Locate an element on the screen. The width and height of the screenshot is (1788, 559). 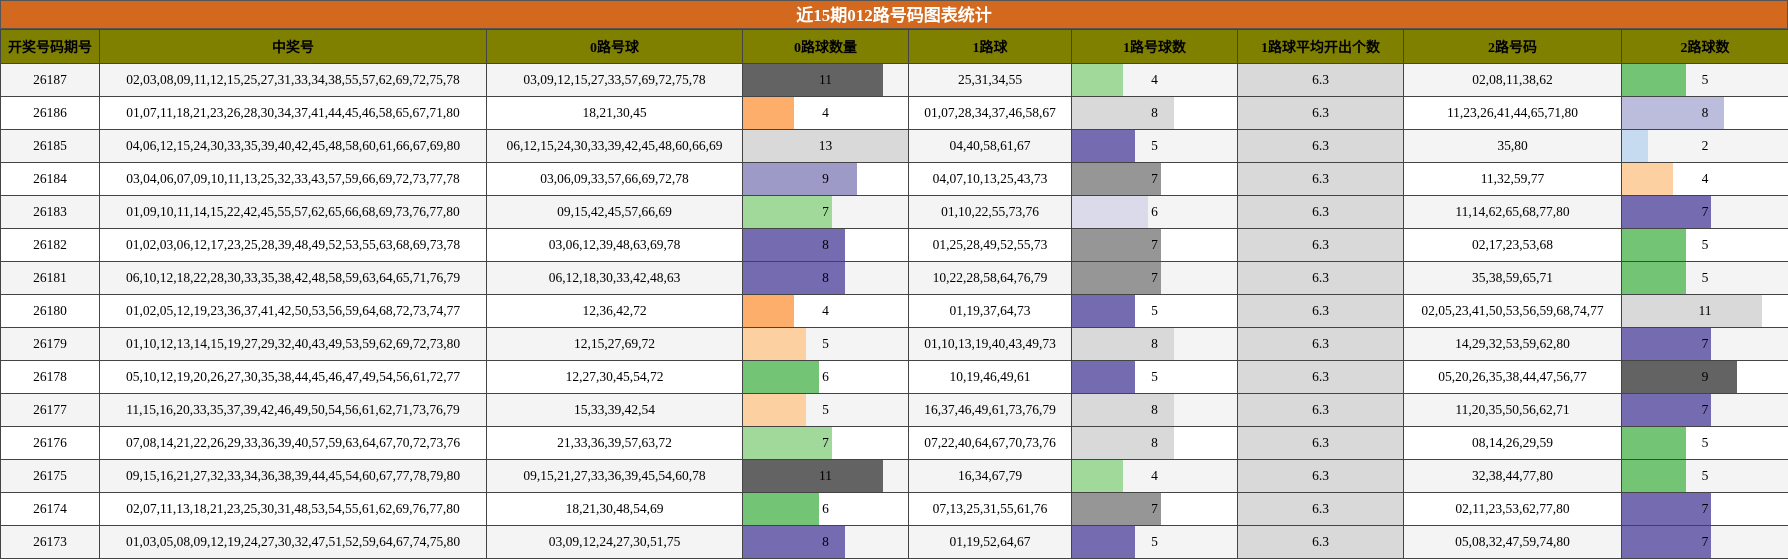
period-cell: 26175 is located at coordinates (50, 476).